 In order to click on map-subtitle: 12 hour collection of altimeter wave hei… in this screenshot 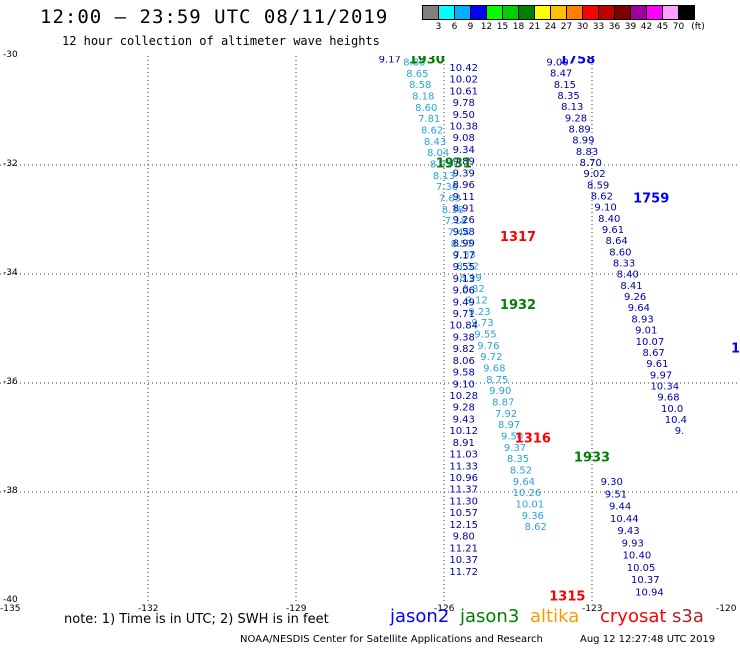, I will do `click(221, 41)`.